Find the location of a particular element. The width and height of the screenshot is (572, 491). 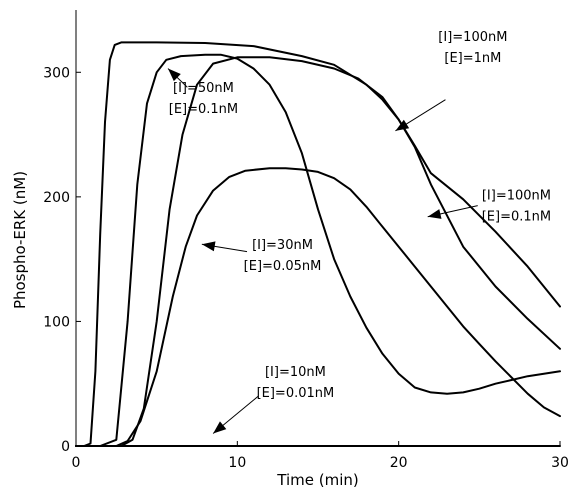

annotation-label: [E]=1nM is located at coordinates (472, 58).